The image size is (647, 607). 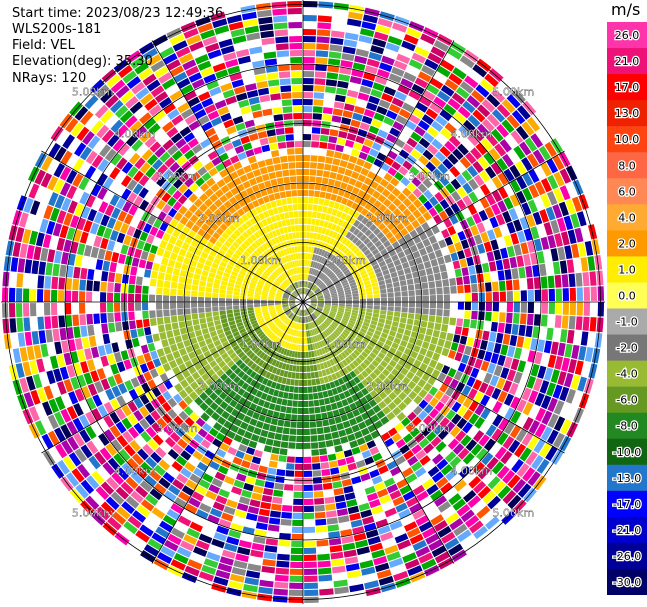 I want to click on colorbar-tick-label: -21.0, so click(x=627, y=530).